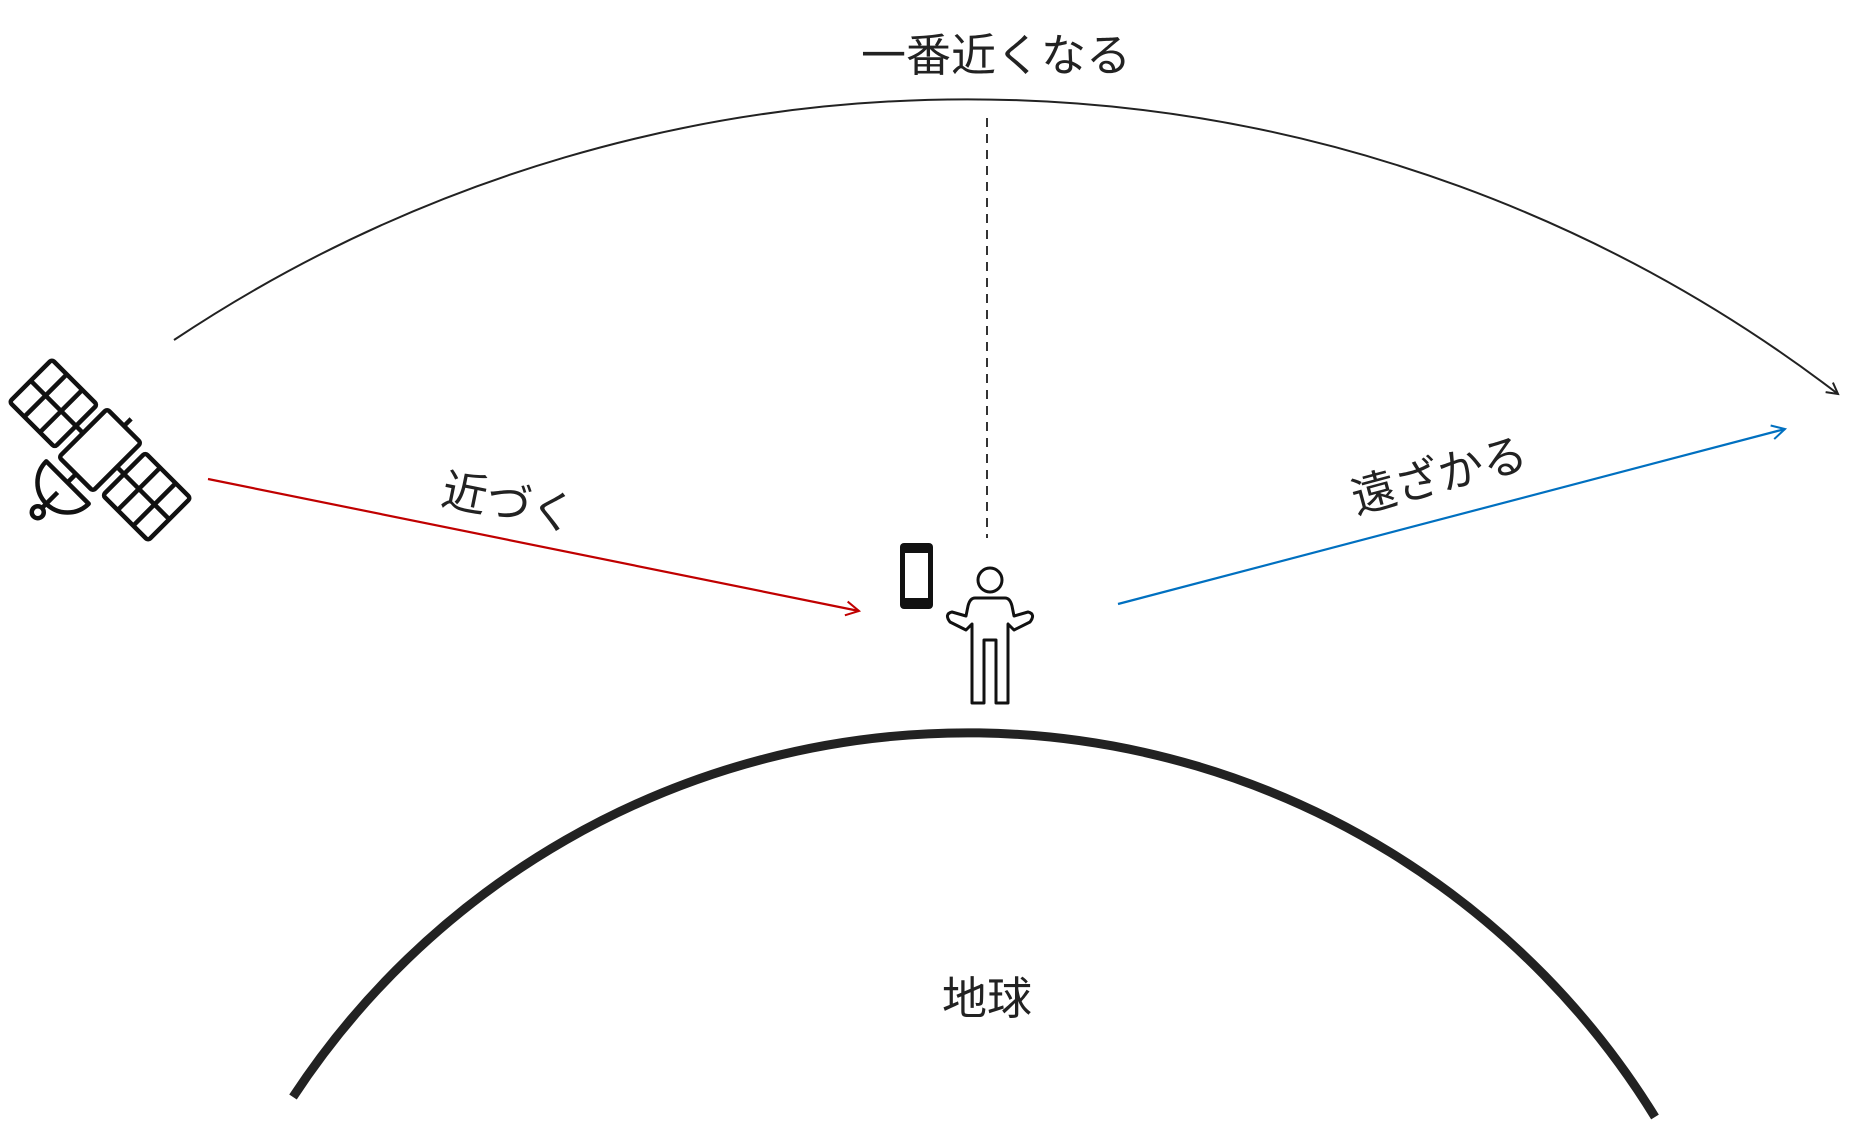  What do you see at coordinates (916, 576) in the screenshot?
I see `phone-icon` at bounding box center [916, 576].